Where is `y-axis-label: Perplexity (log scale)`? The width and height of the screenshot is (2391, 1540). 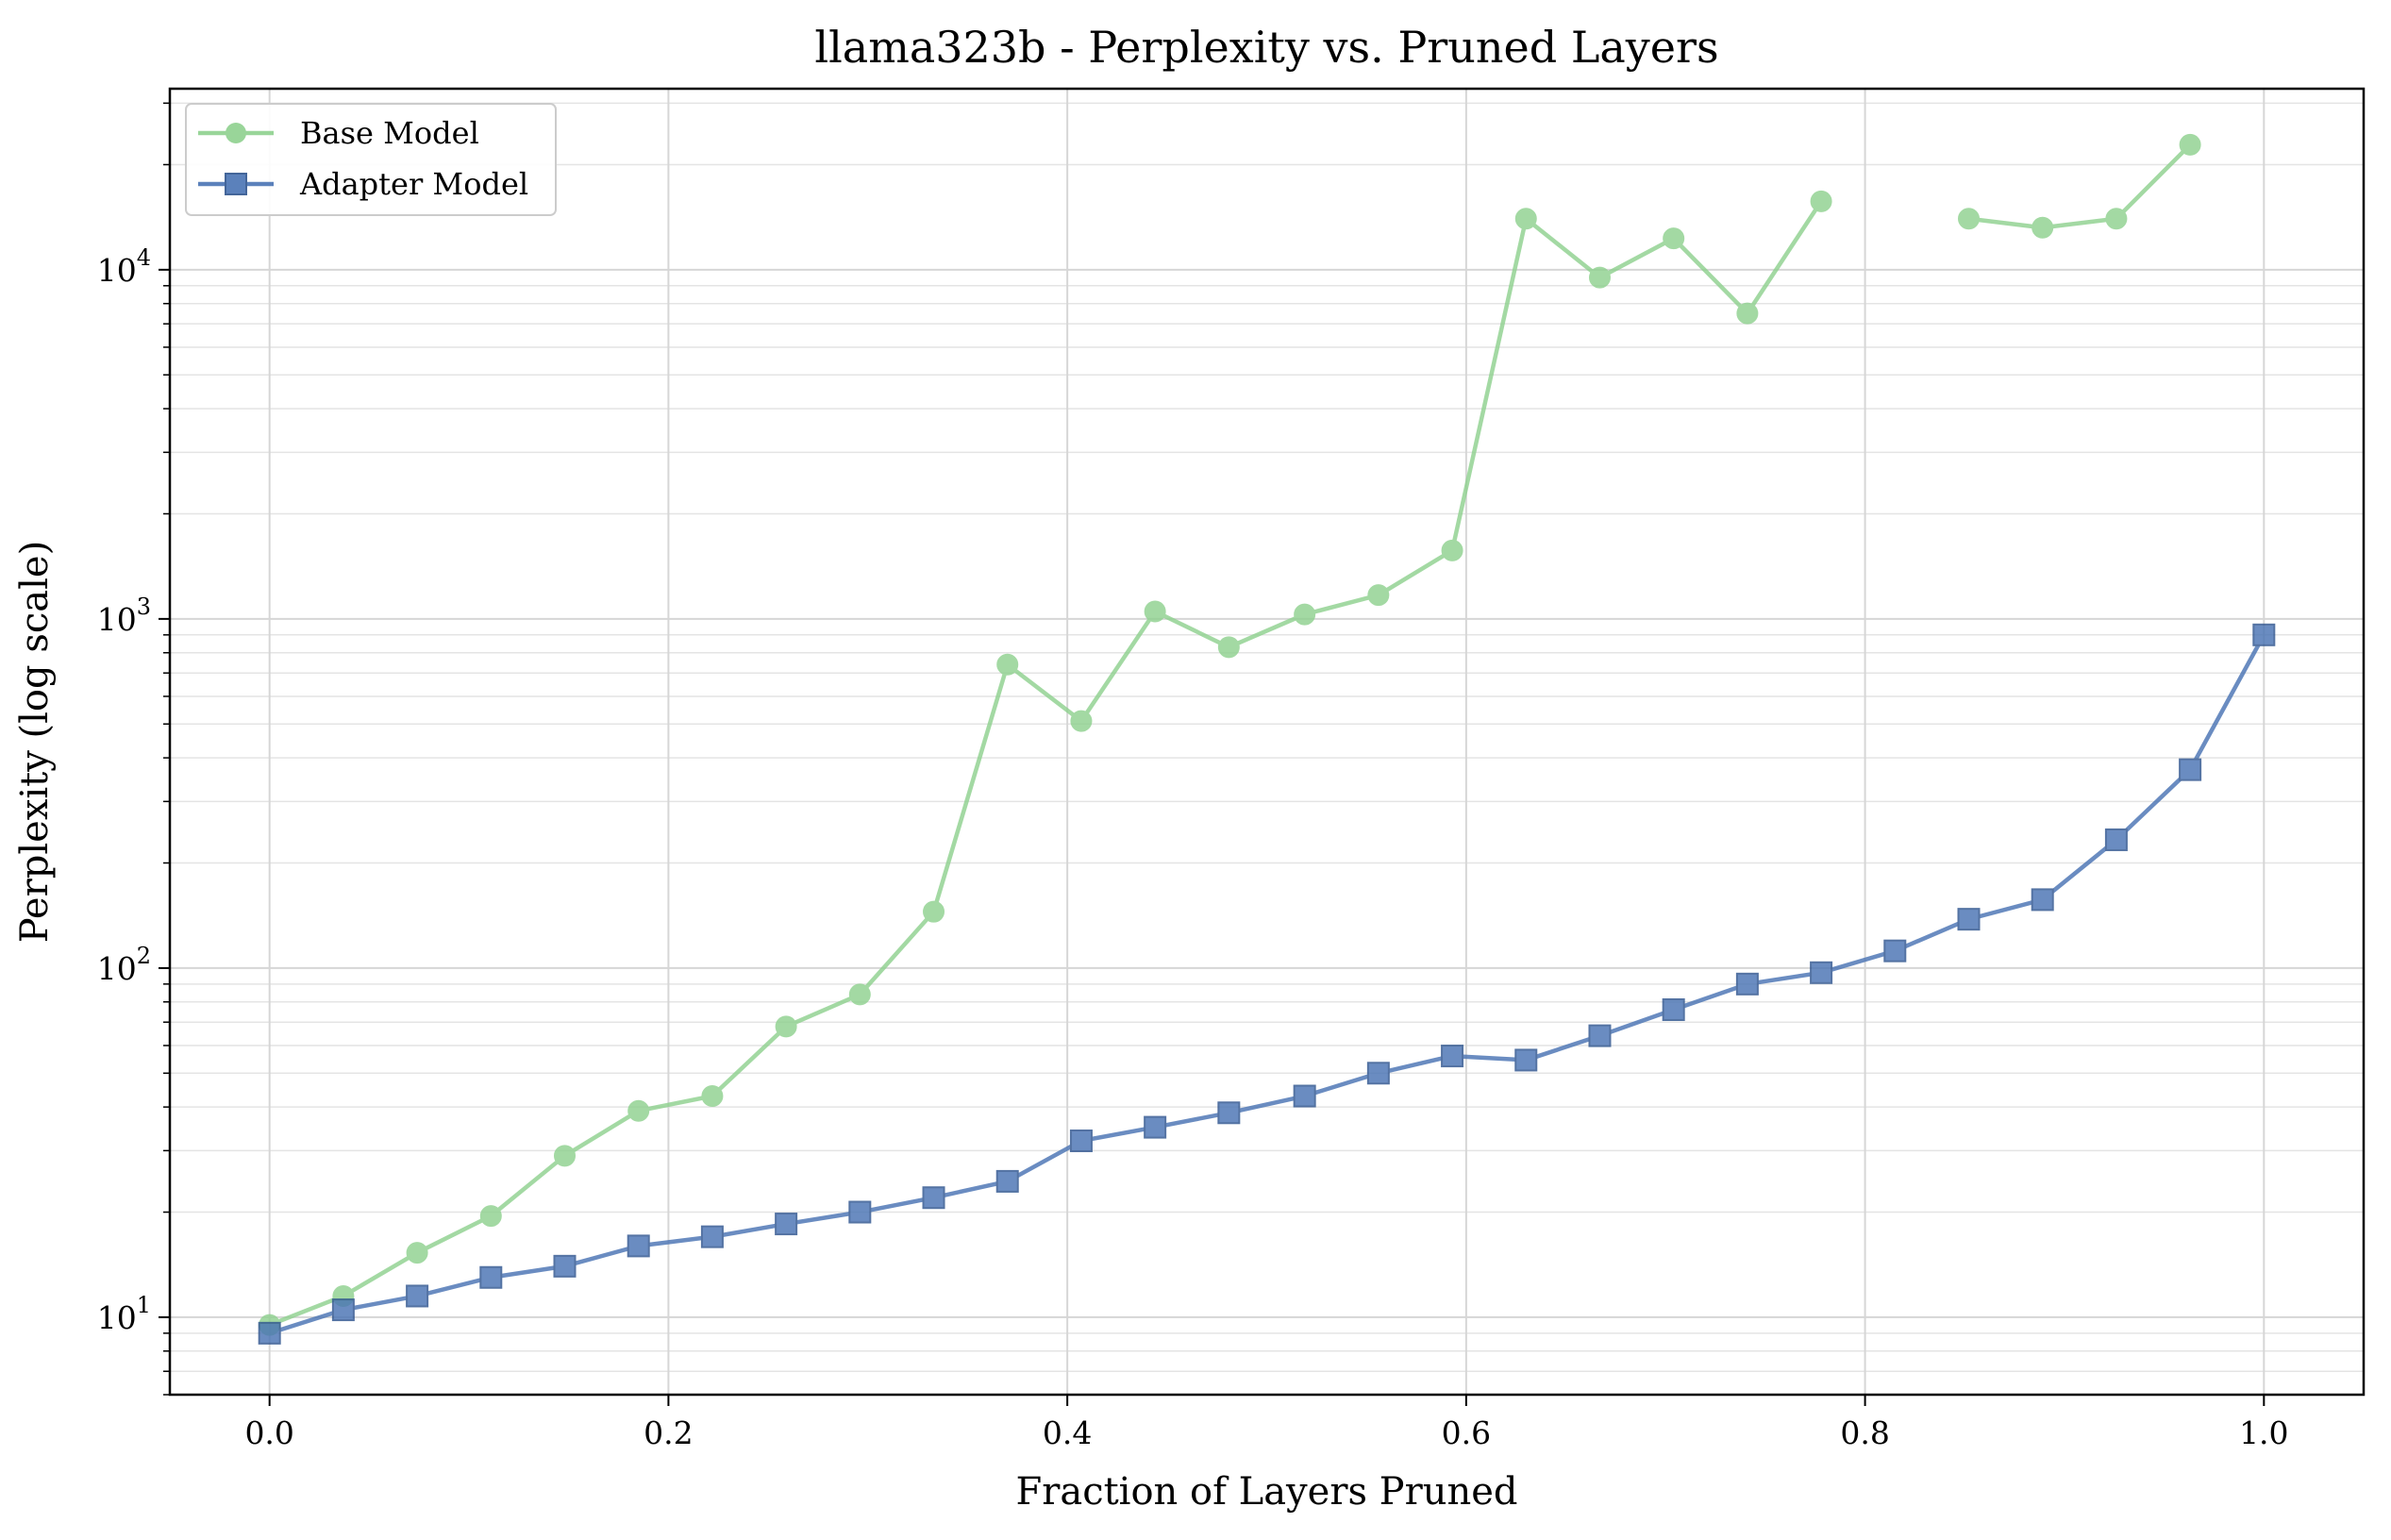
y-axis-label: Perplexity (log scale) is located at coordinates (35, 742).